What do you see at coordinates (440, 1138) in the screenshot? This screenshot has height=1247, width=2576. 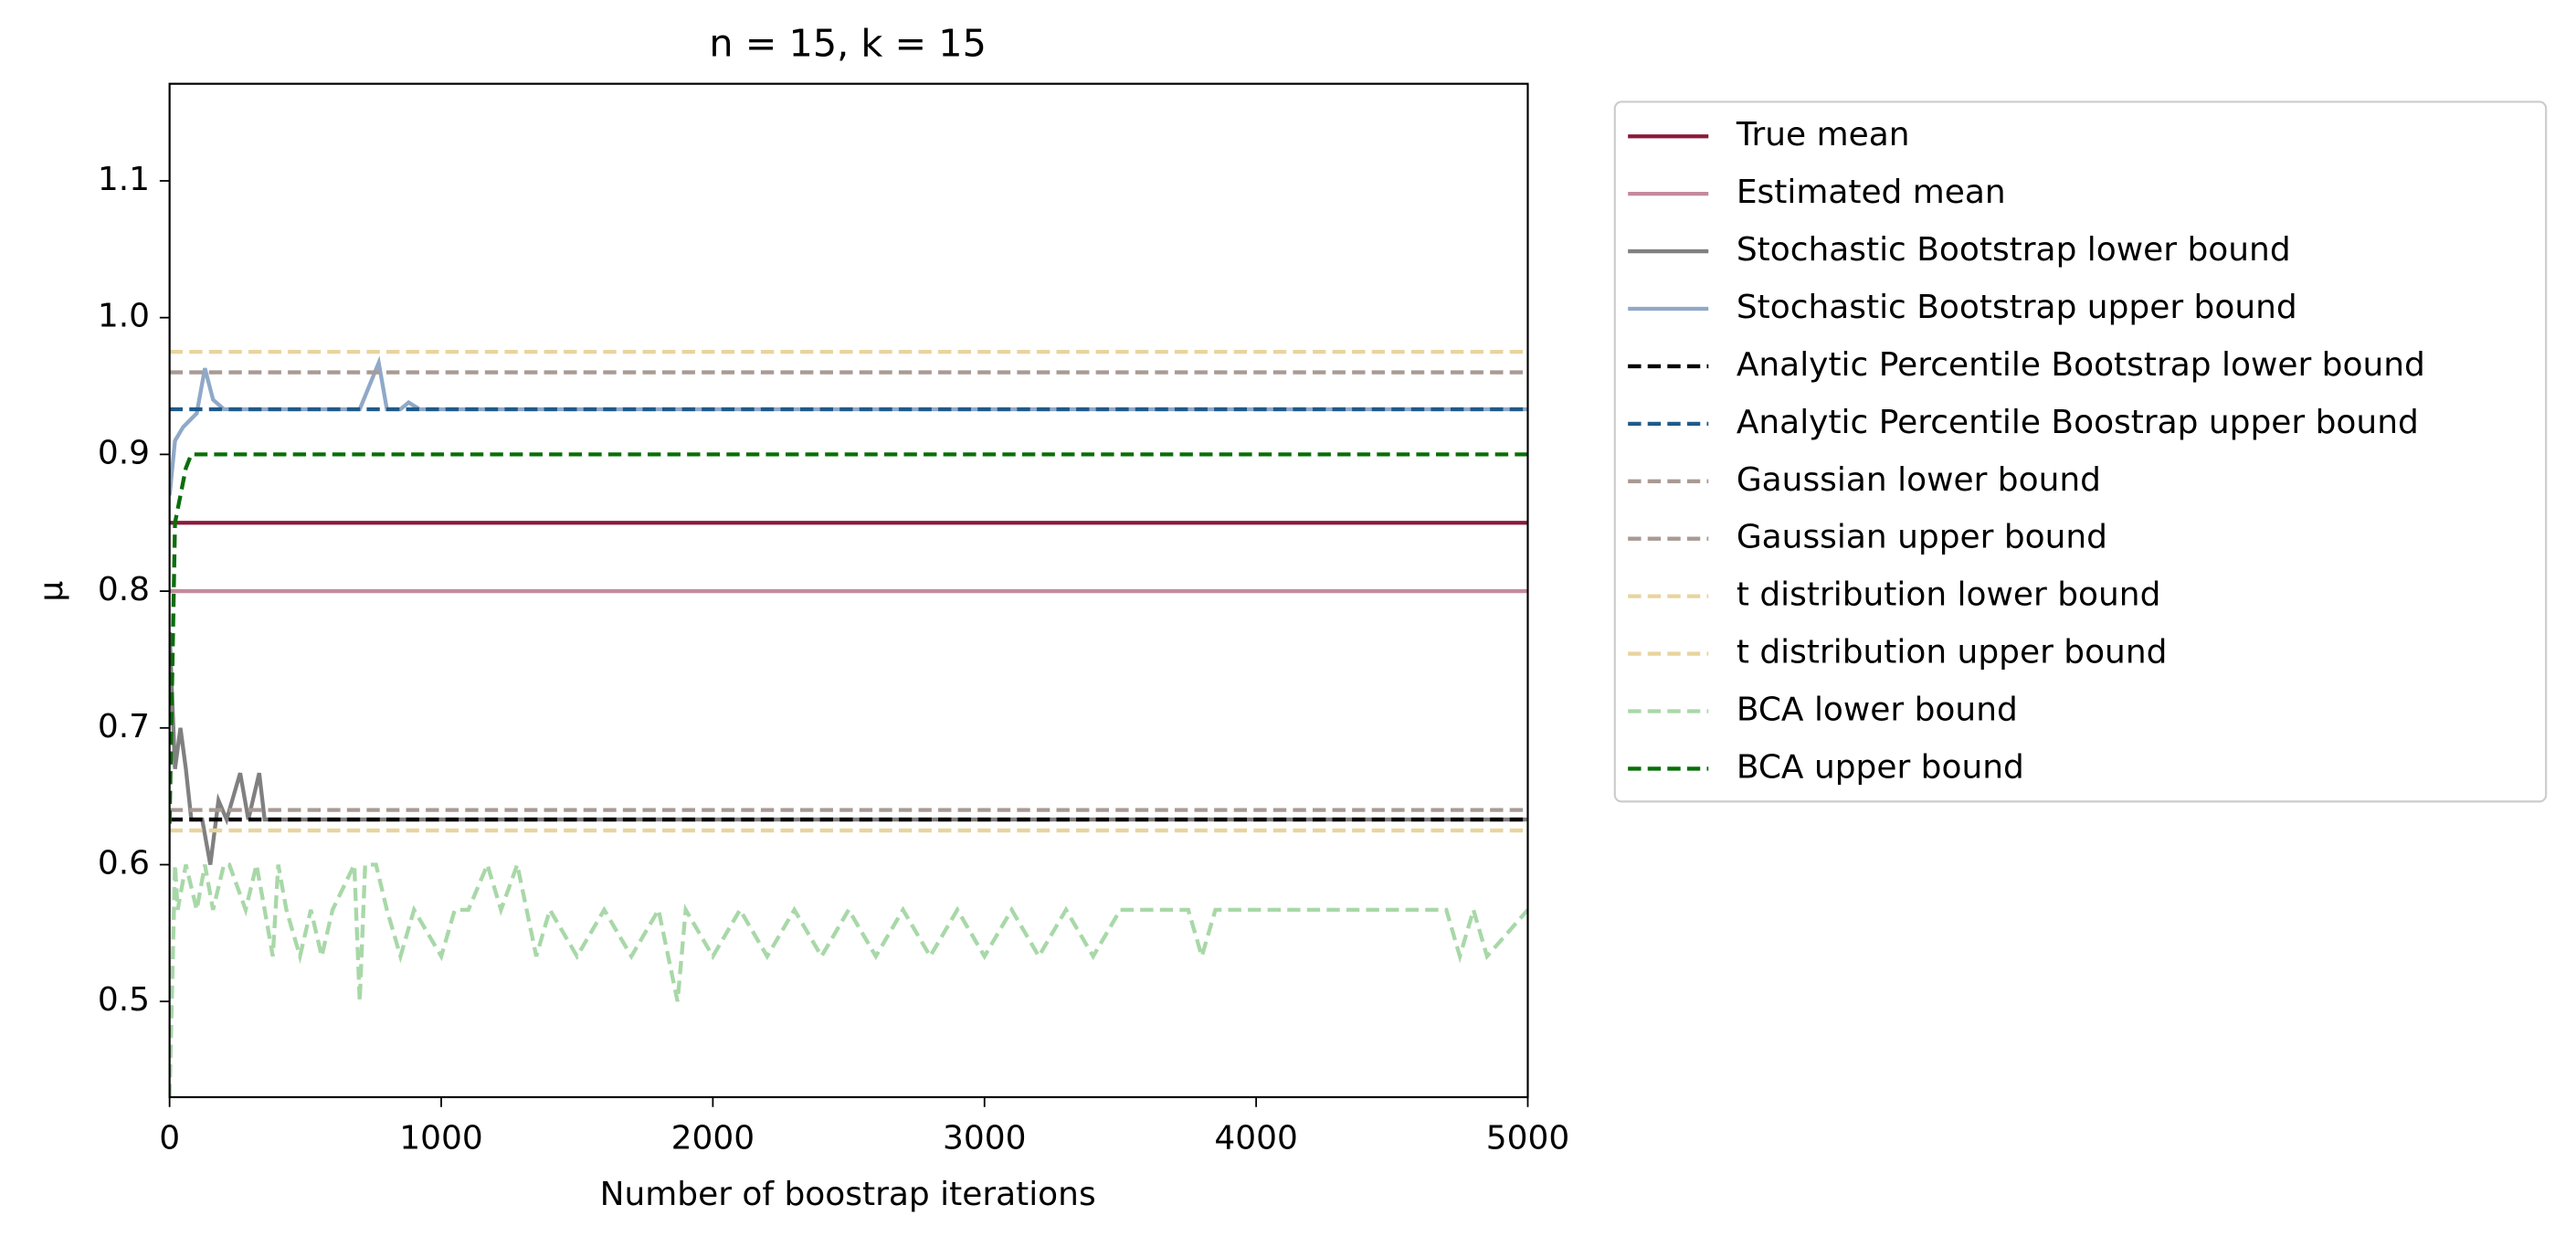 I see `x-tick-label: 1000` at bounding box center [440, 1138].